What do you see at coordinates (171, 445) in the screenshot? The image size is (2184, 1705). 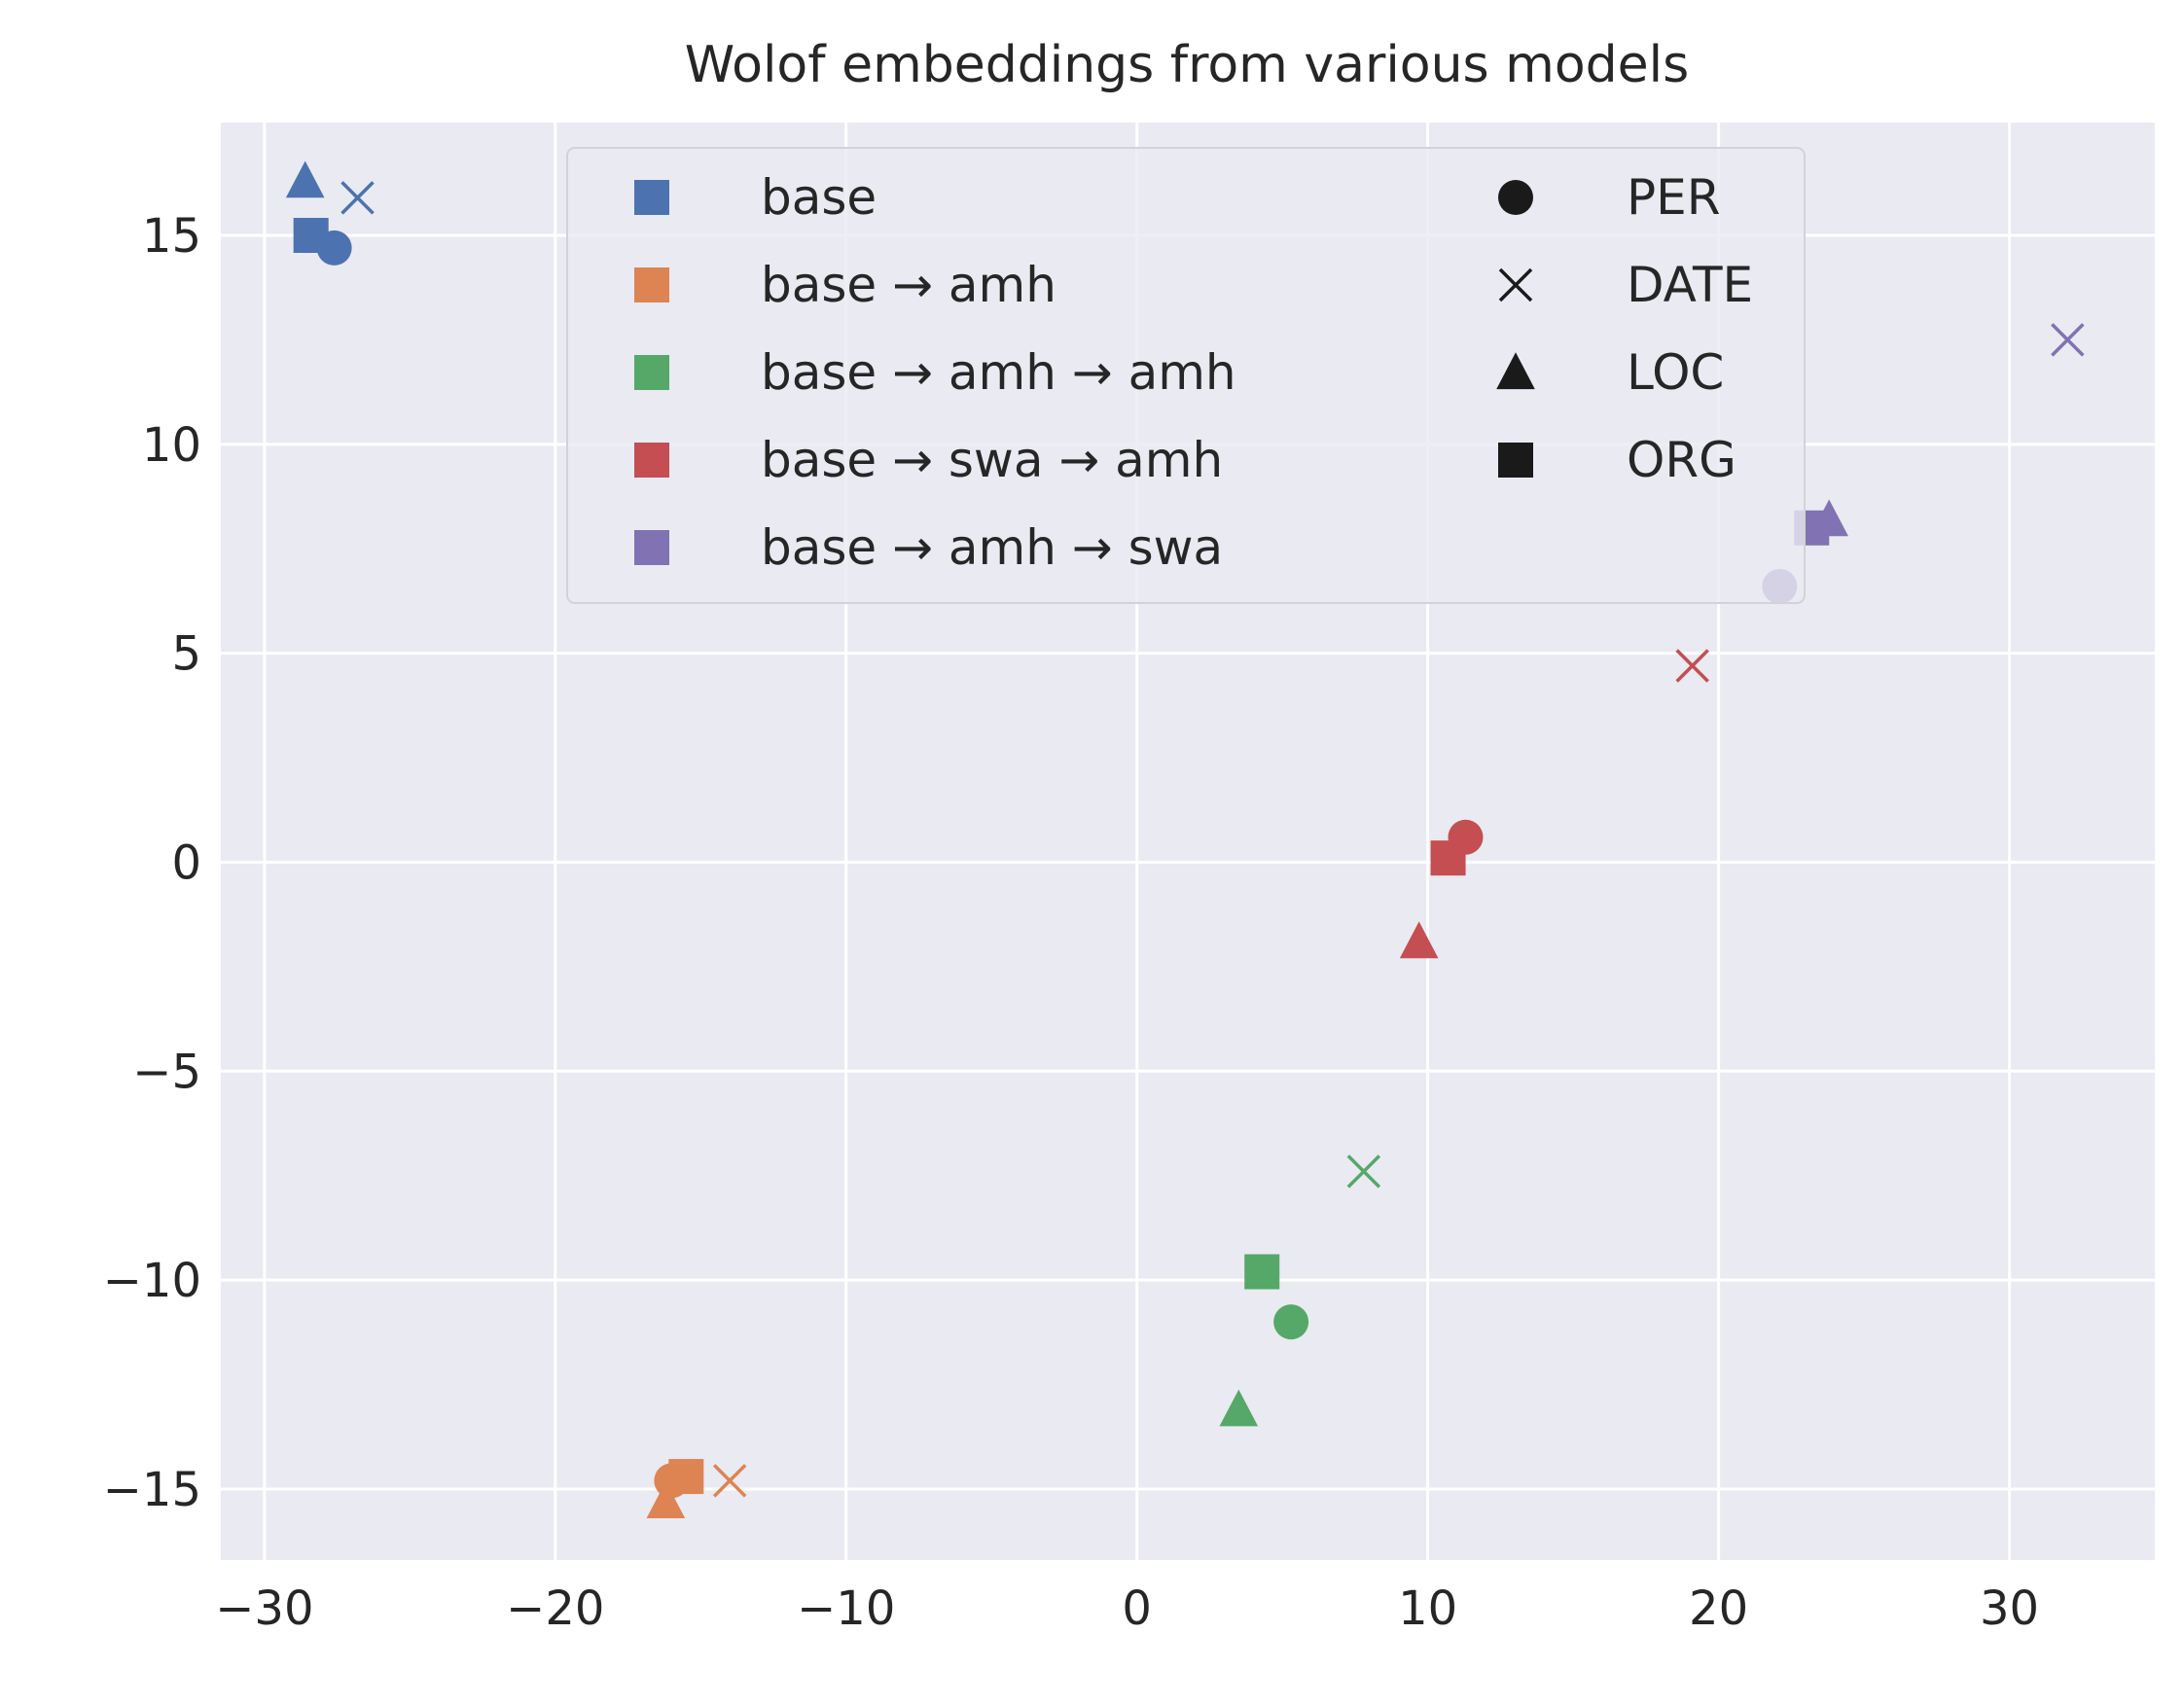 I see `y-tick-label: 10` at bounding box center [171, 445].